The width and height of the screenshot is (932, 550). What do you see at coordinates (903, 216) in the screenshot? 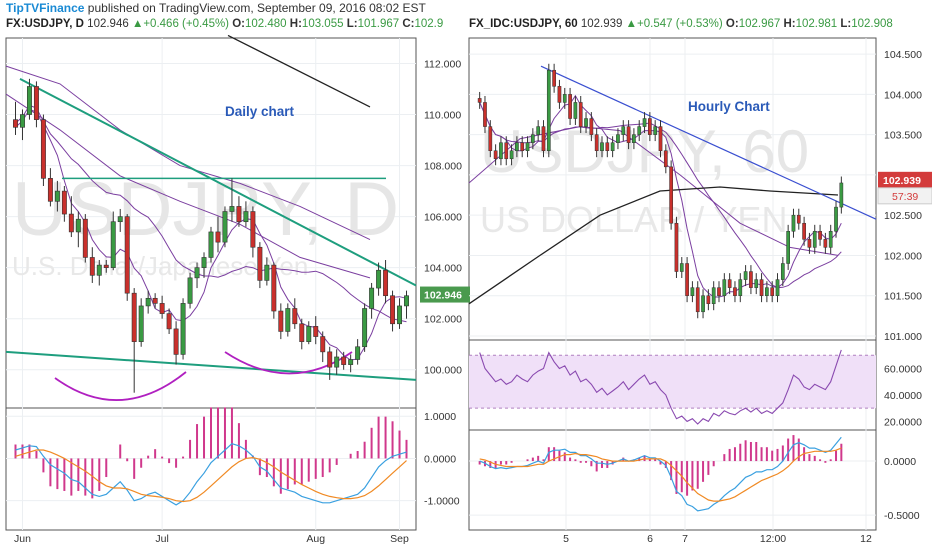
I see `y-tick-label: 102.500` at bounding box center [903, 216].